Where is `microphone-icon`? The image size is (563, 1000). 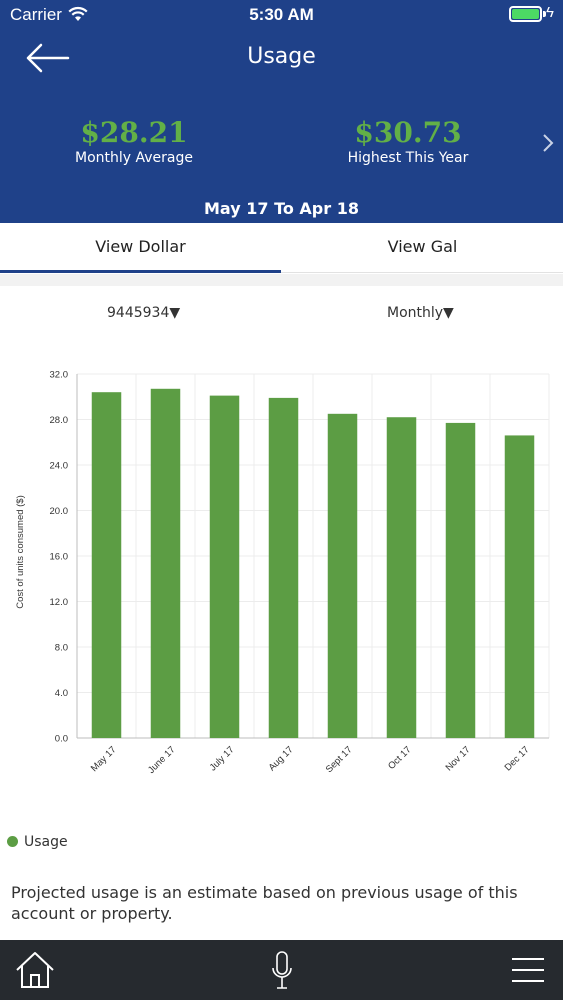 microphone-icon is located at coordinates (282, 970).